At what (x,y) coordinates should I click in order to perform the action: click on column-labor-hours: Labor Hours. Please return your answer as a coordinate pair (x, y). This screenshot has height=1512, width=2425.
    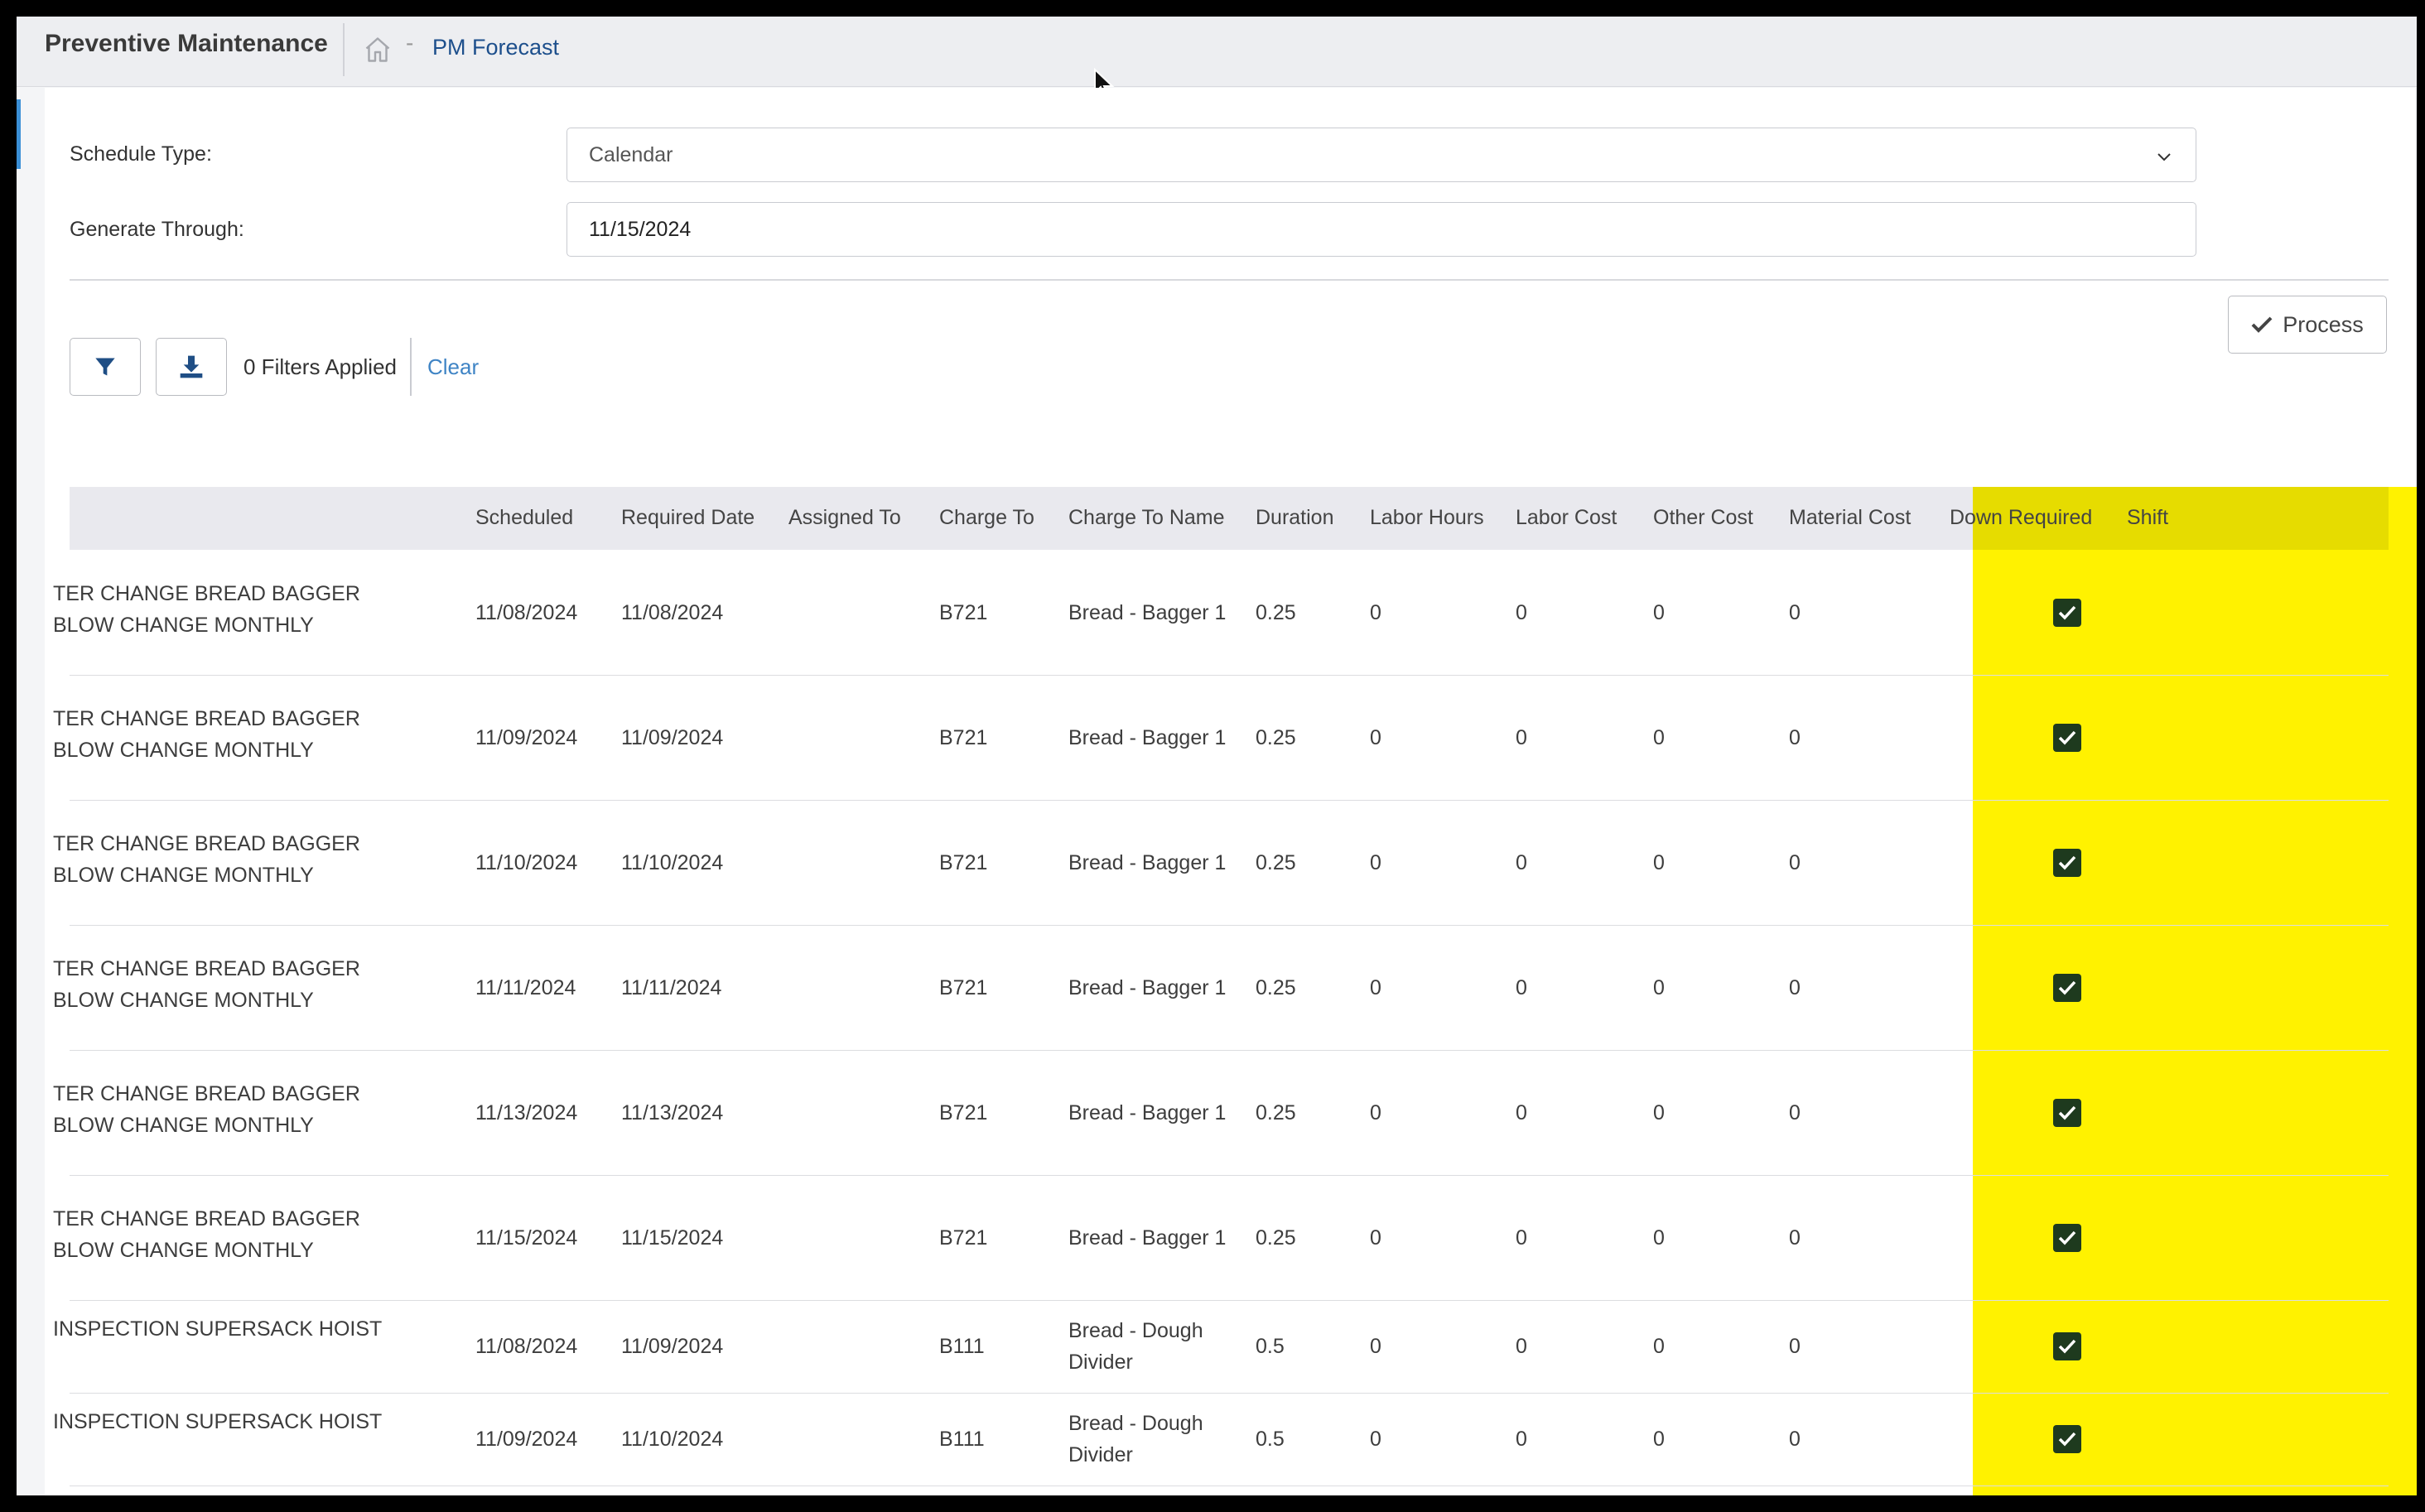
    Looking at the image, I should click on (1427, 517).